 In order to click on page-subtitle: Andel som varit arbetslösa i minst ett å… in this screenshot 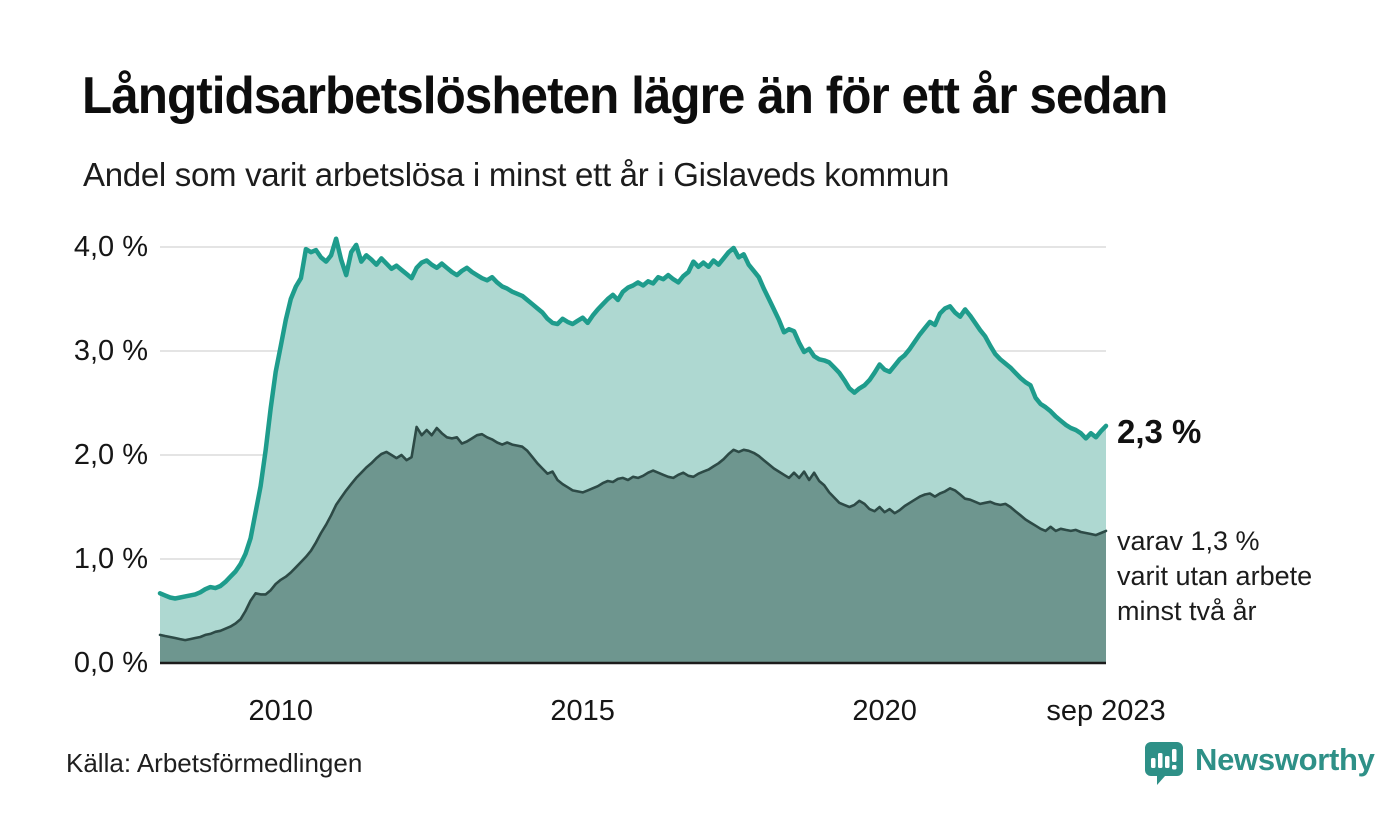, I will do `click(516, 174)`.